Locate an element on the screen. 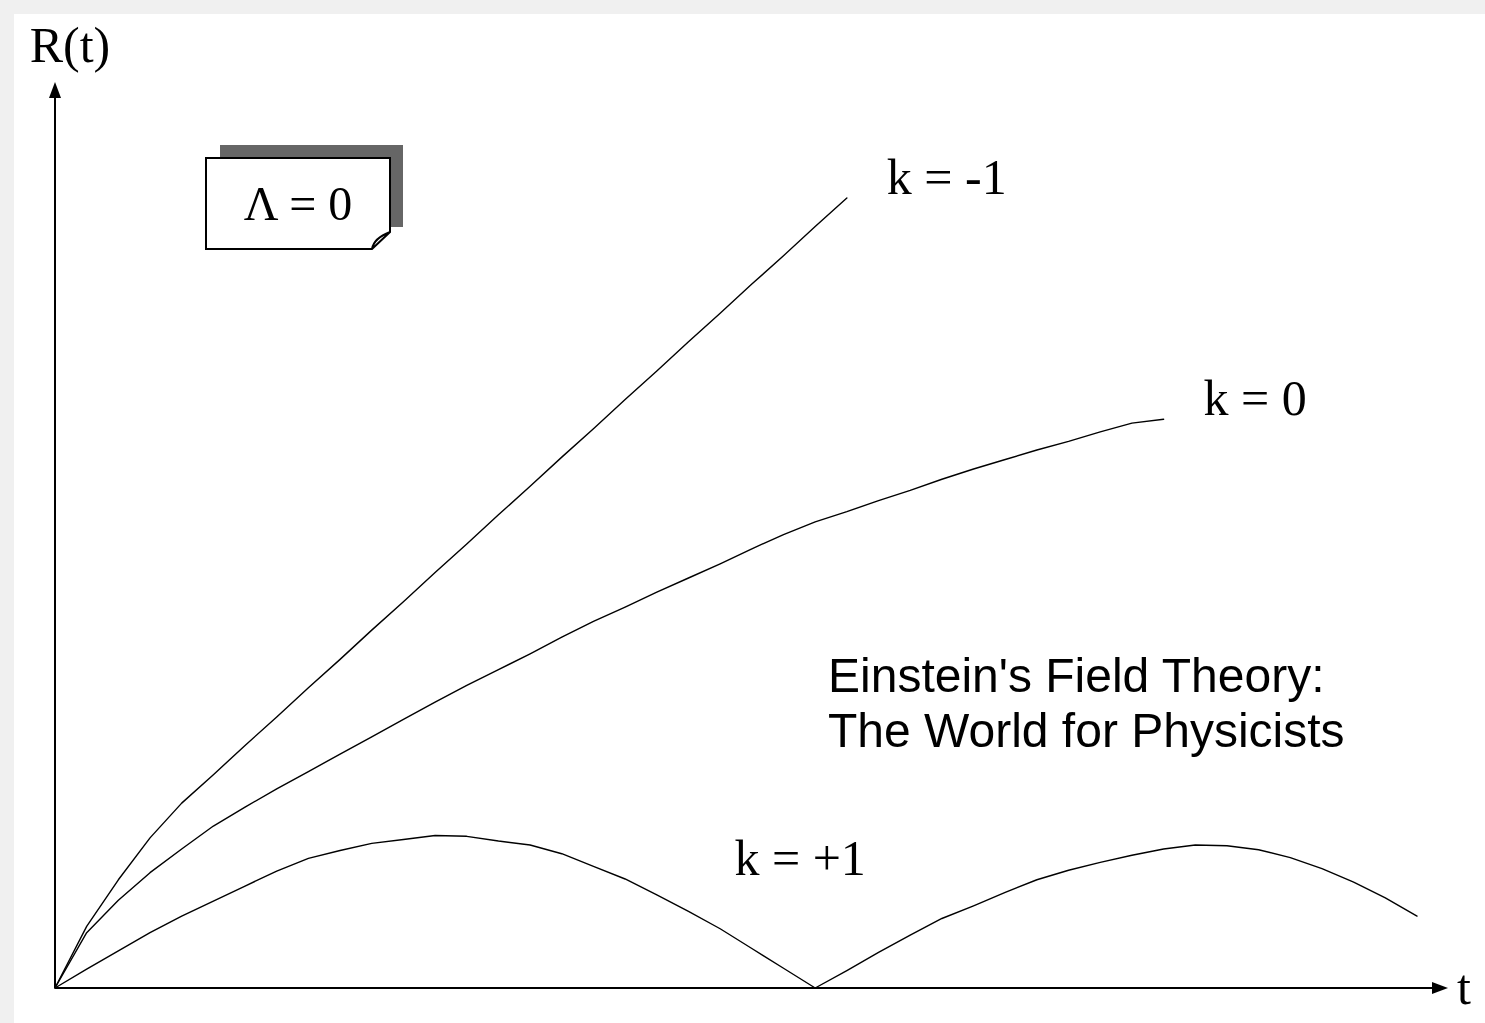  series-label: k = -1 is located at coordinates (946, 177).